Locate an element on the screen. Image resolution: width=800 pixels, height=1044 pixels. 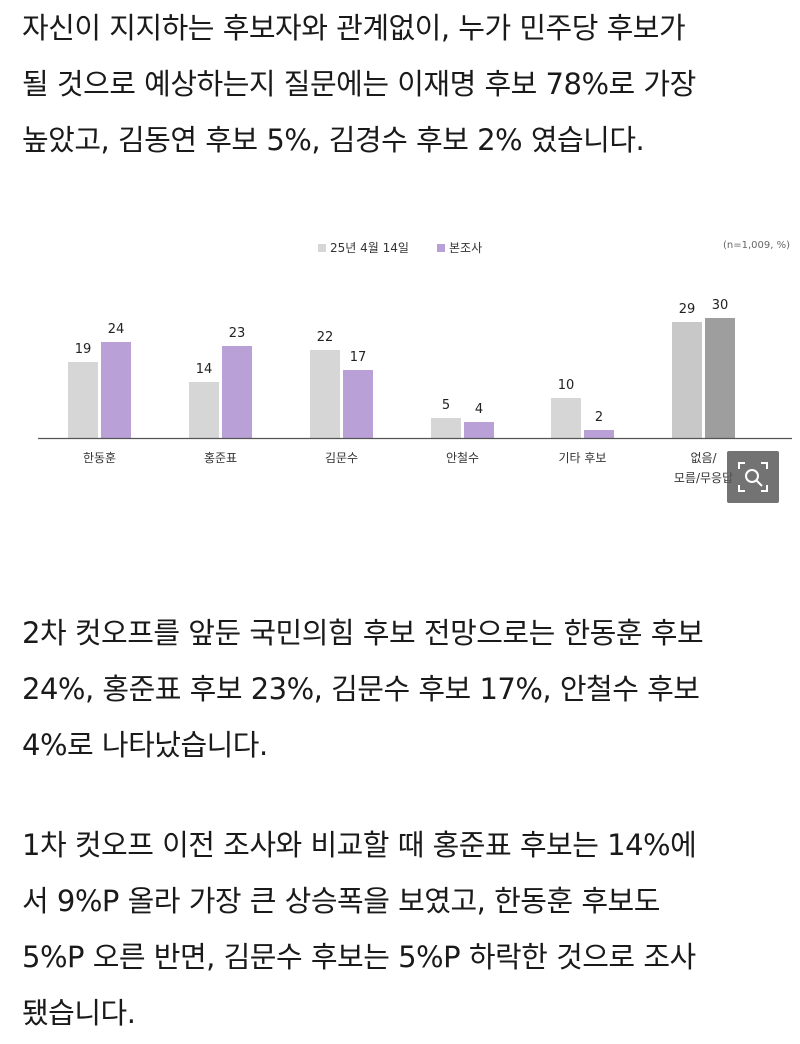
data-label: 29 is located at coordinates (687, 309).